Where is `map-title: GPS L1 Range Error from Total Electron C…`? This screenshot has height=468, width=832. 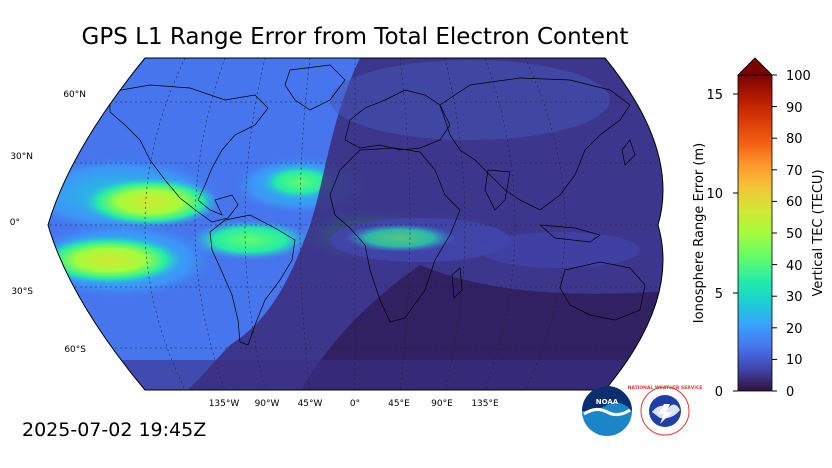
map-title: GPS L1 Range Error from Total Electron C… is located at coordinates (355, 37).